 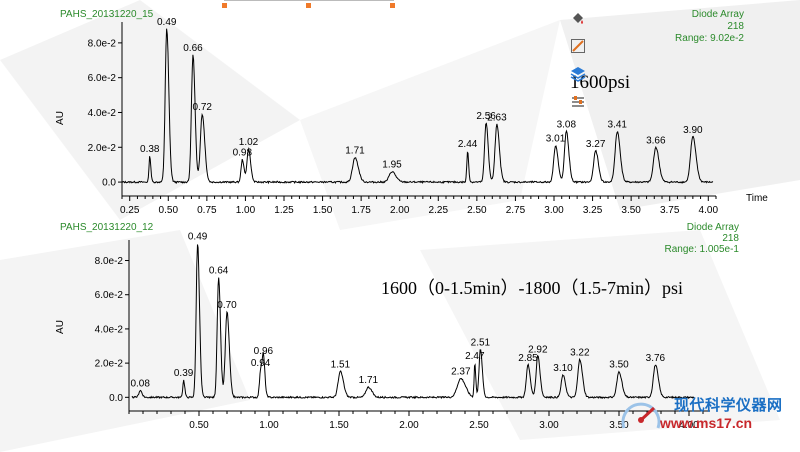 What do you see at coordinates (284, 210) in the screenshot?
I see `x-tick-label: 1.25` at bounding box center [284, 210].